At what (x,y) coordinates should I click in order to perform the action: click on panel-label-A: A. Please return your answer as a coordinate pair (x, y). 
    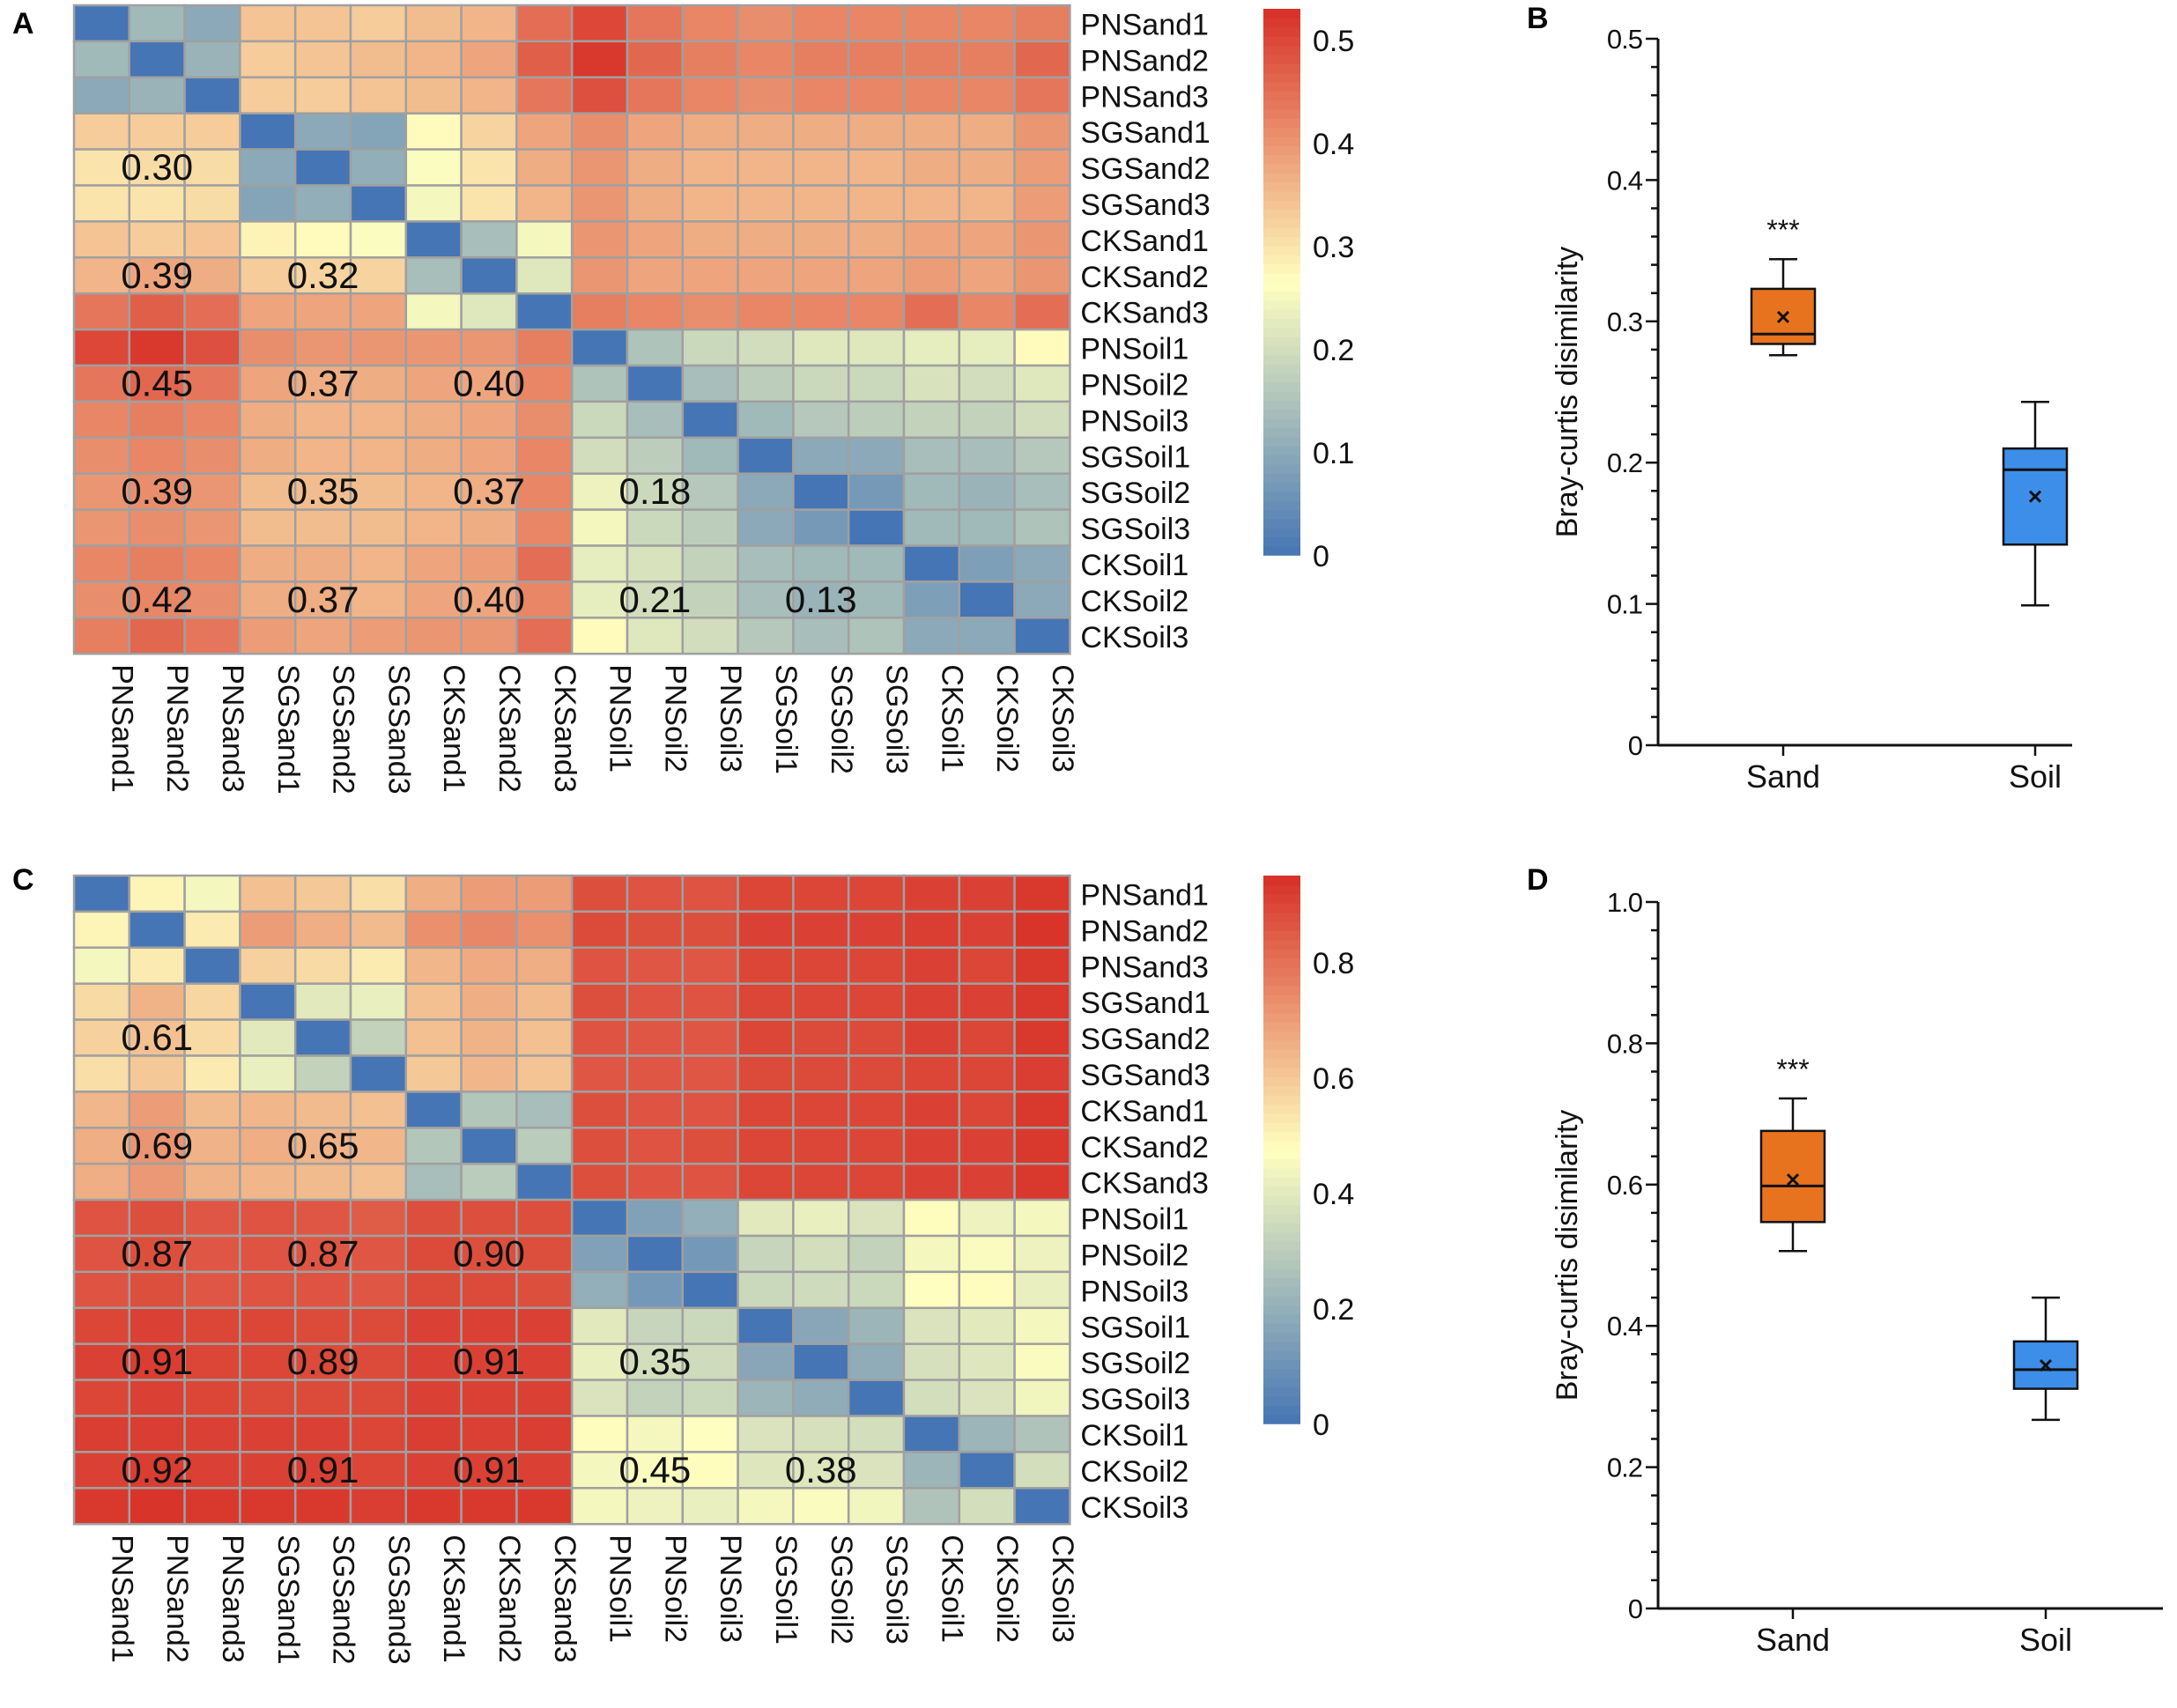
    Looking at the image, I should click on (23, 24).